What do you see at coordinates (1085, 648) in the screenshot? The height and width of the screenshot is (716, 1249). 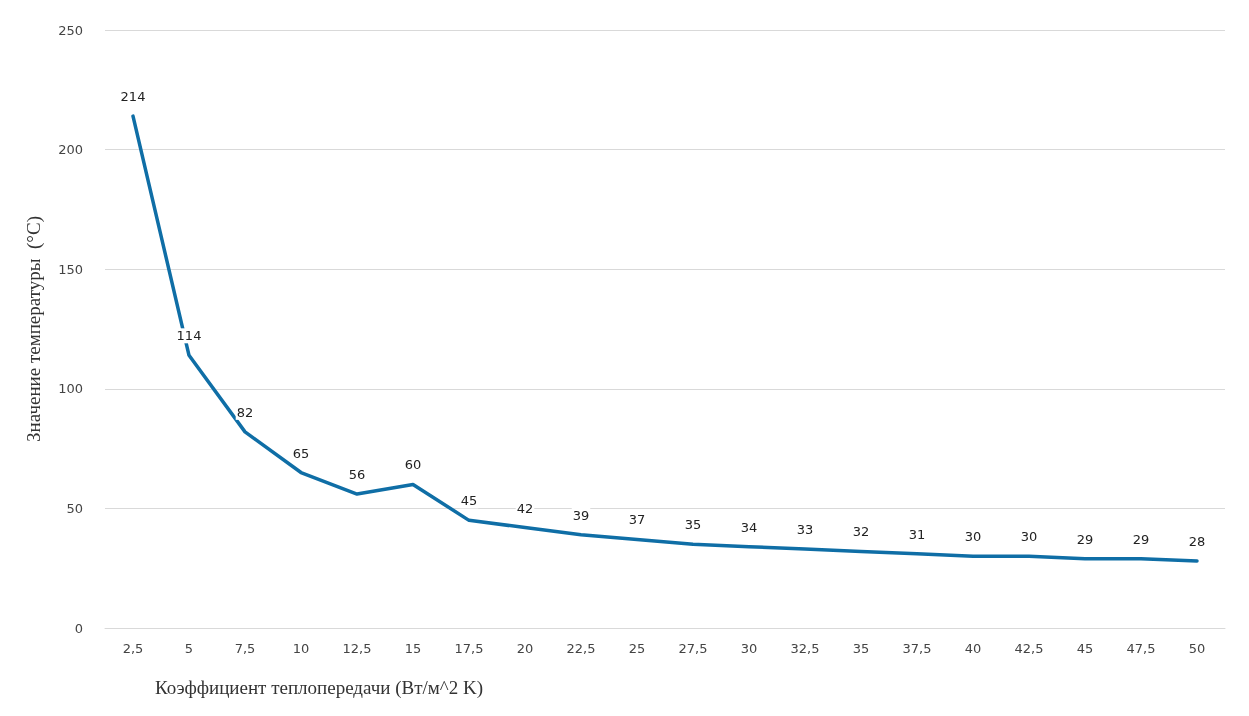 I see `x-tick-label: 45` at bounding box center [1085, 648].